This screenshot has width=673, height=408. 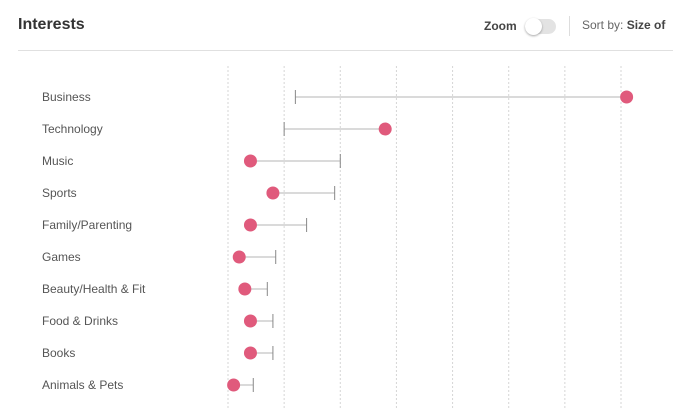 What do you see at coordinates (59, 193) in the screenshot?
I see `row-label: Sports` at bounding box center [59, 193].